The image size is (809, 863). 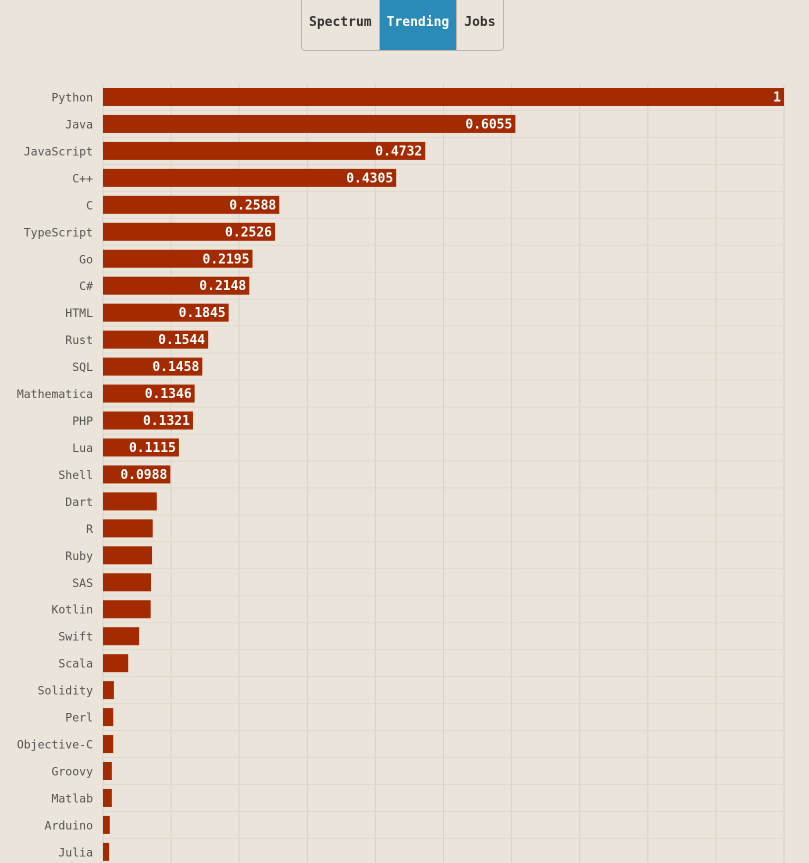 I want to click on category-label: Ruby, so click(x=79, y=556).